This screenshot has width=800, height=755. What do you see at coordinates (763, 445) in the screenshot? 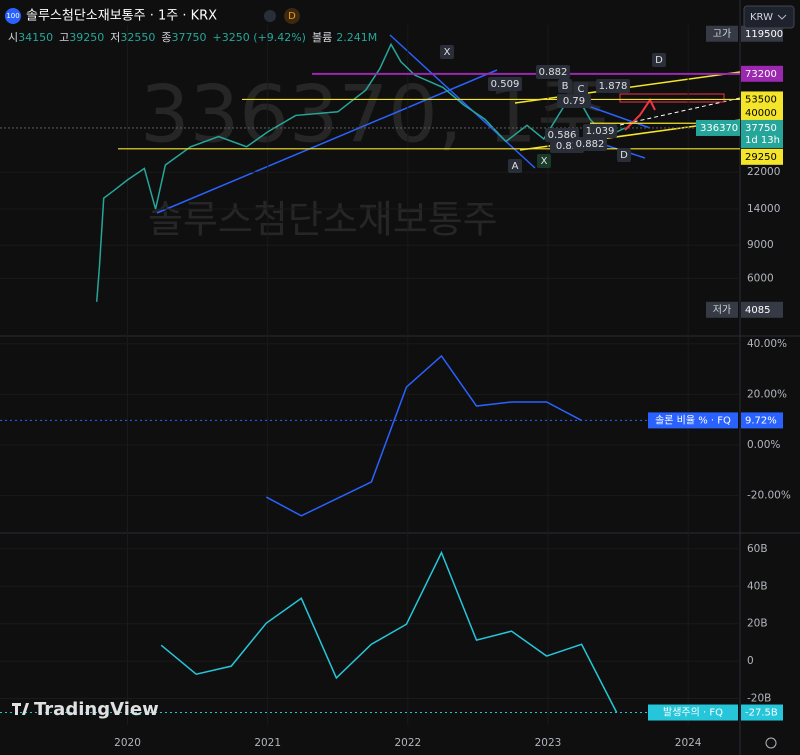
I see `y-tick-label: 0.00%` at bounding box center [763, 445].